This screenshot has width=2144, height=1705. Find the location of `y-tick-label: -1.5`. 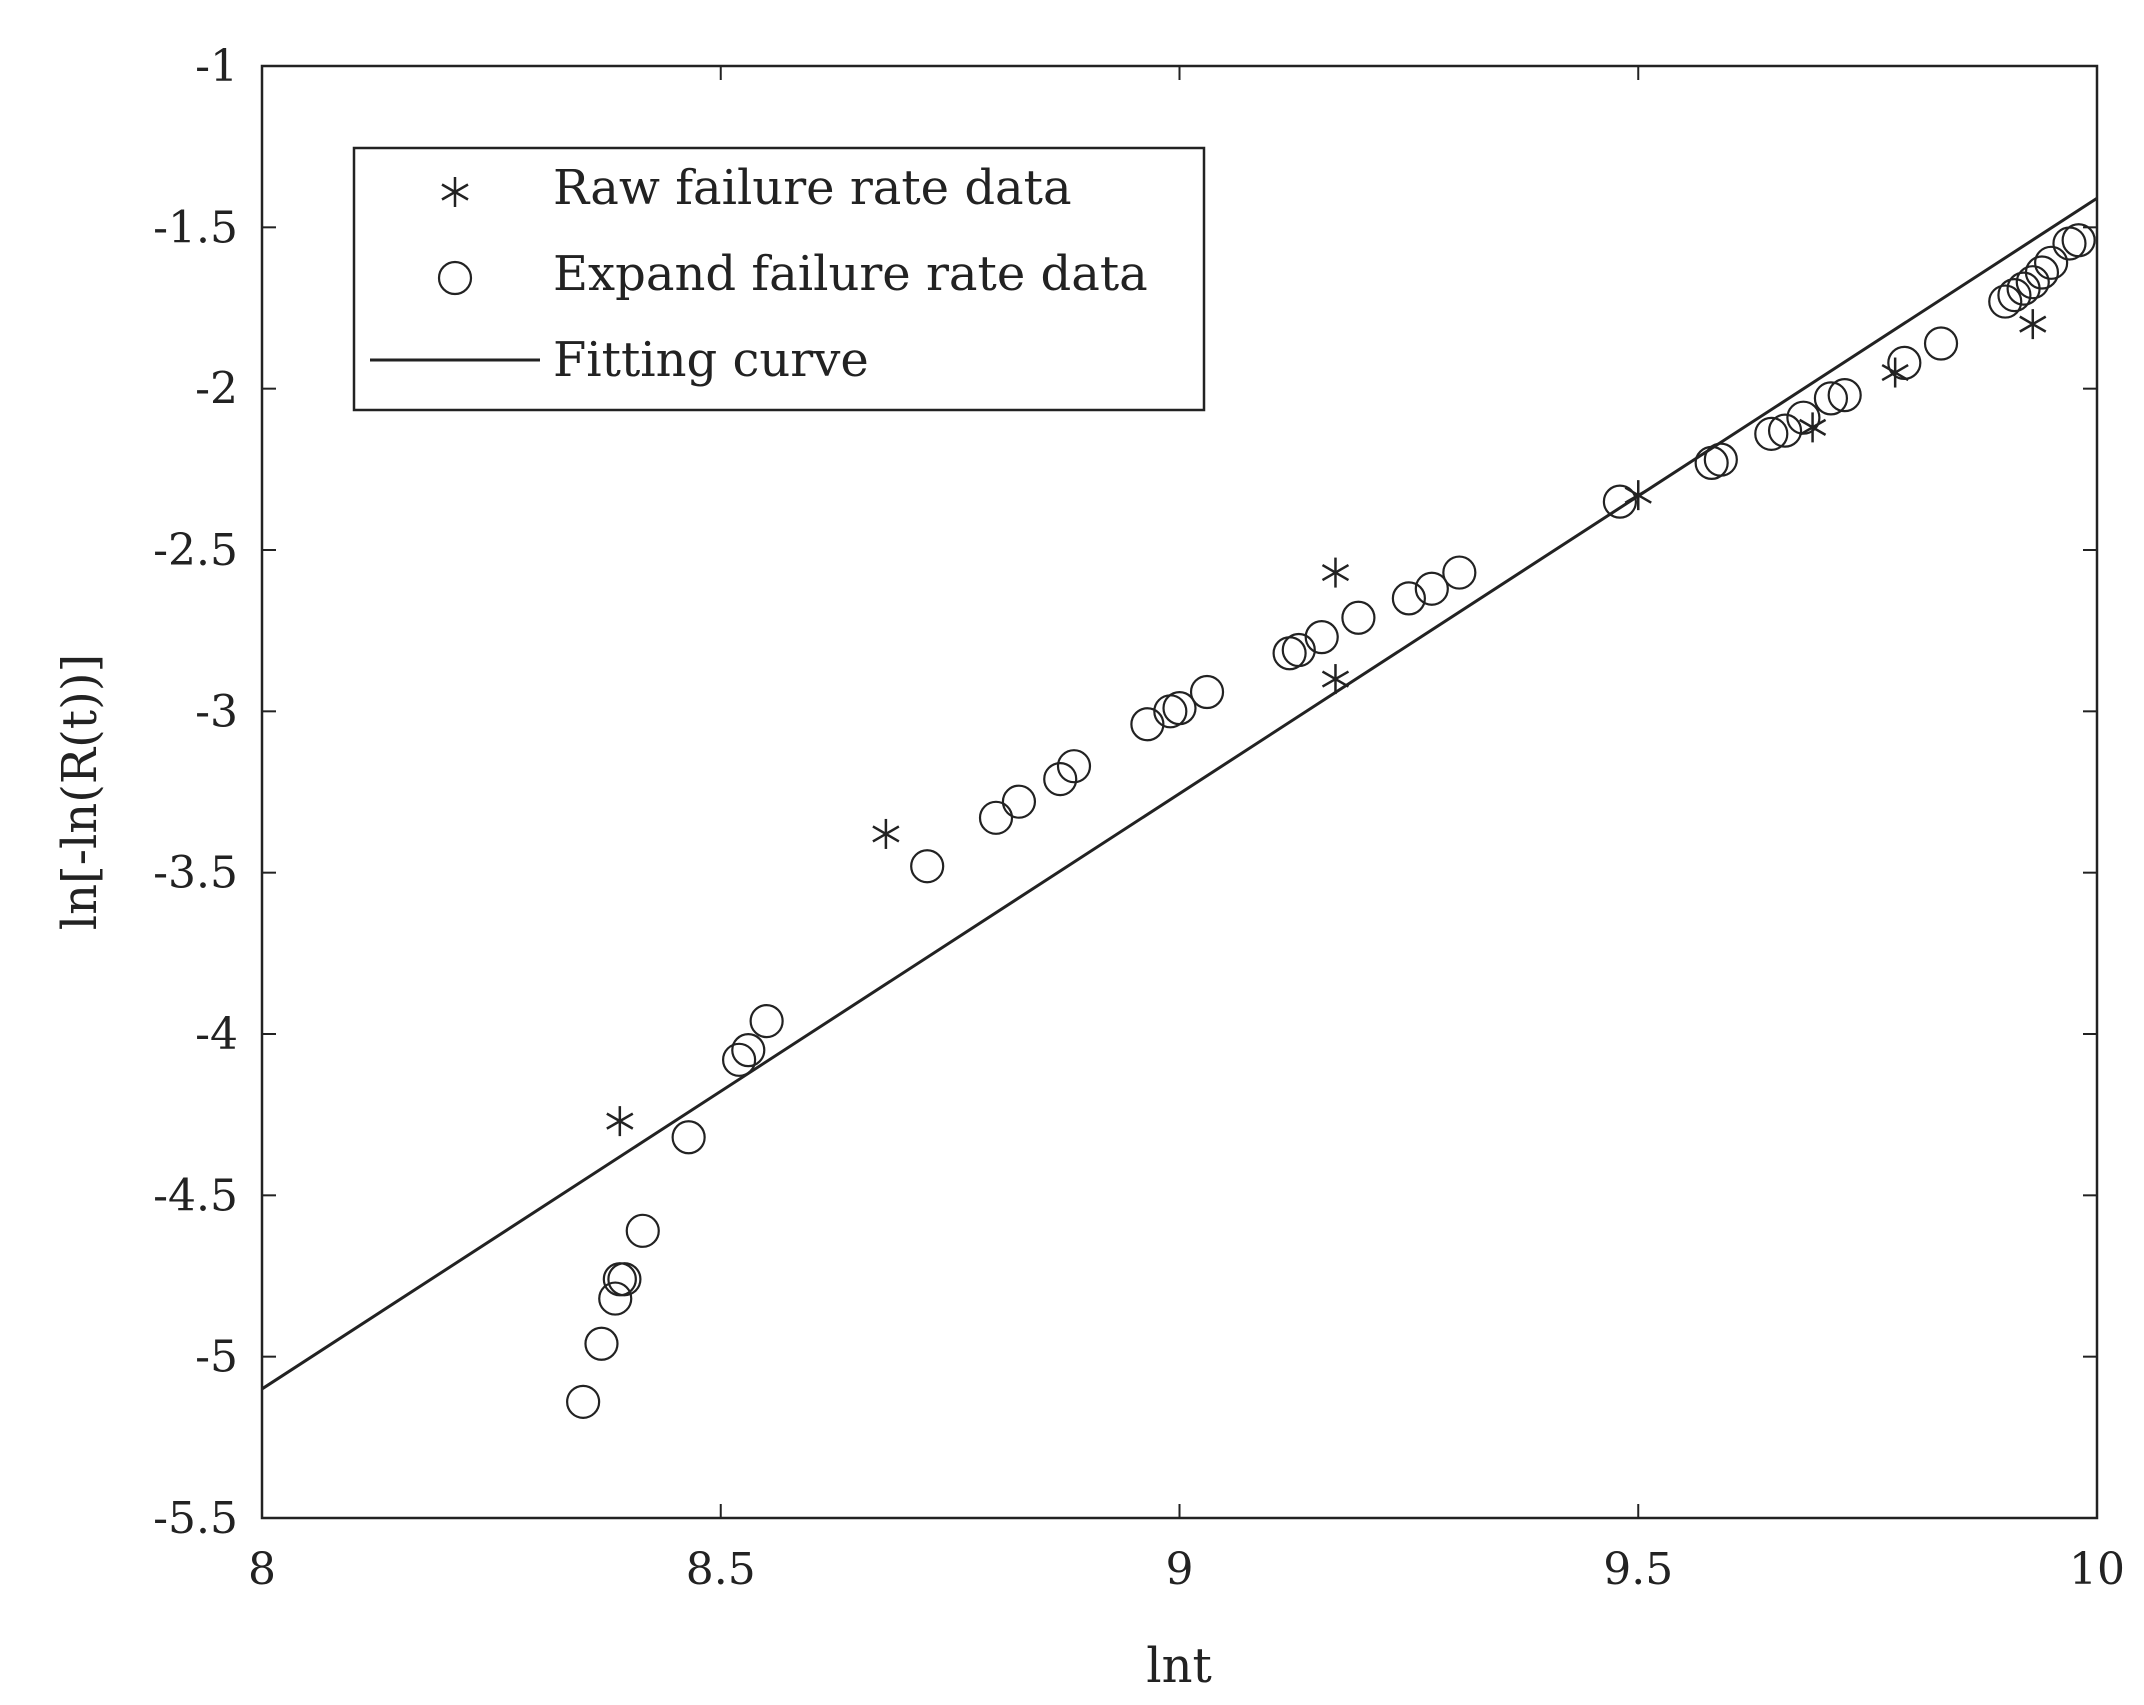

y-tick-label: -1.5 is located at coordinates (195, 227).